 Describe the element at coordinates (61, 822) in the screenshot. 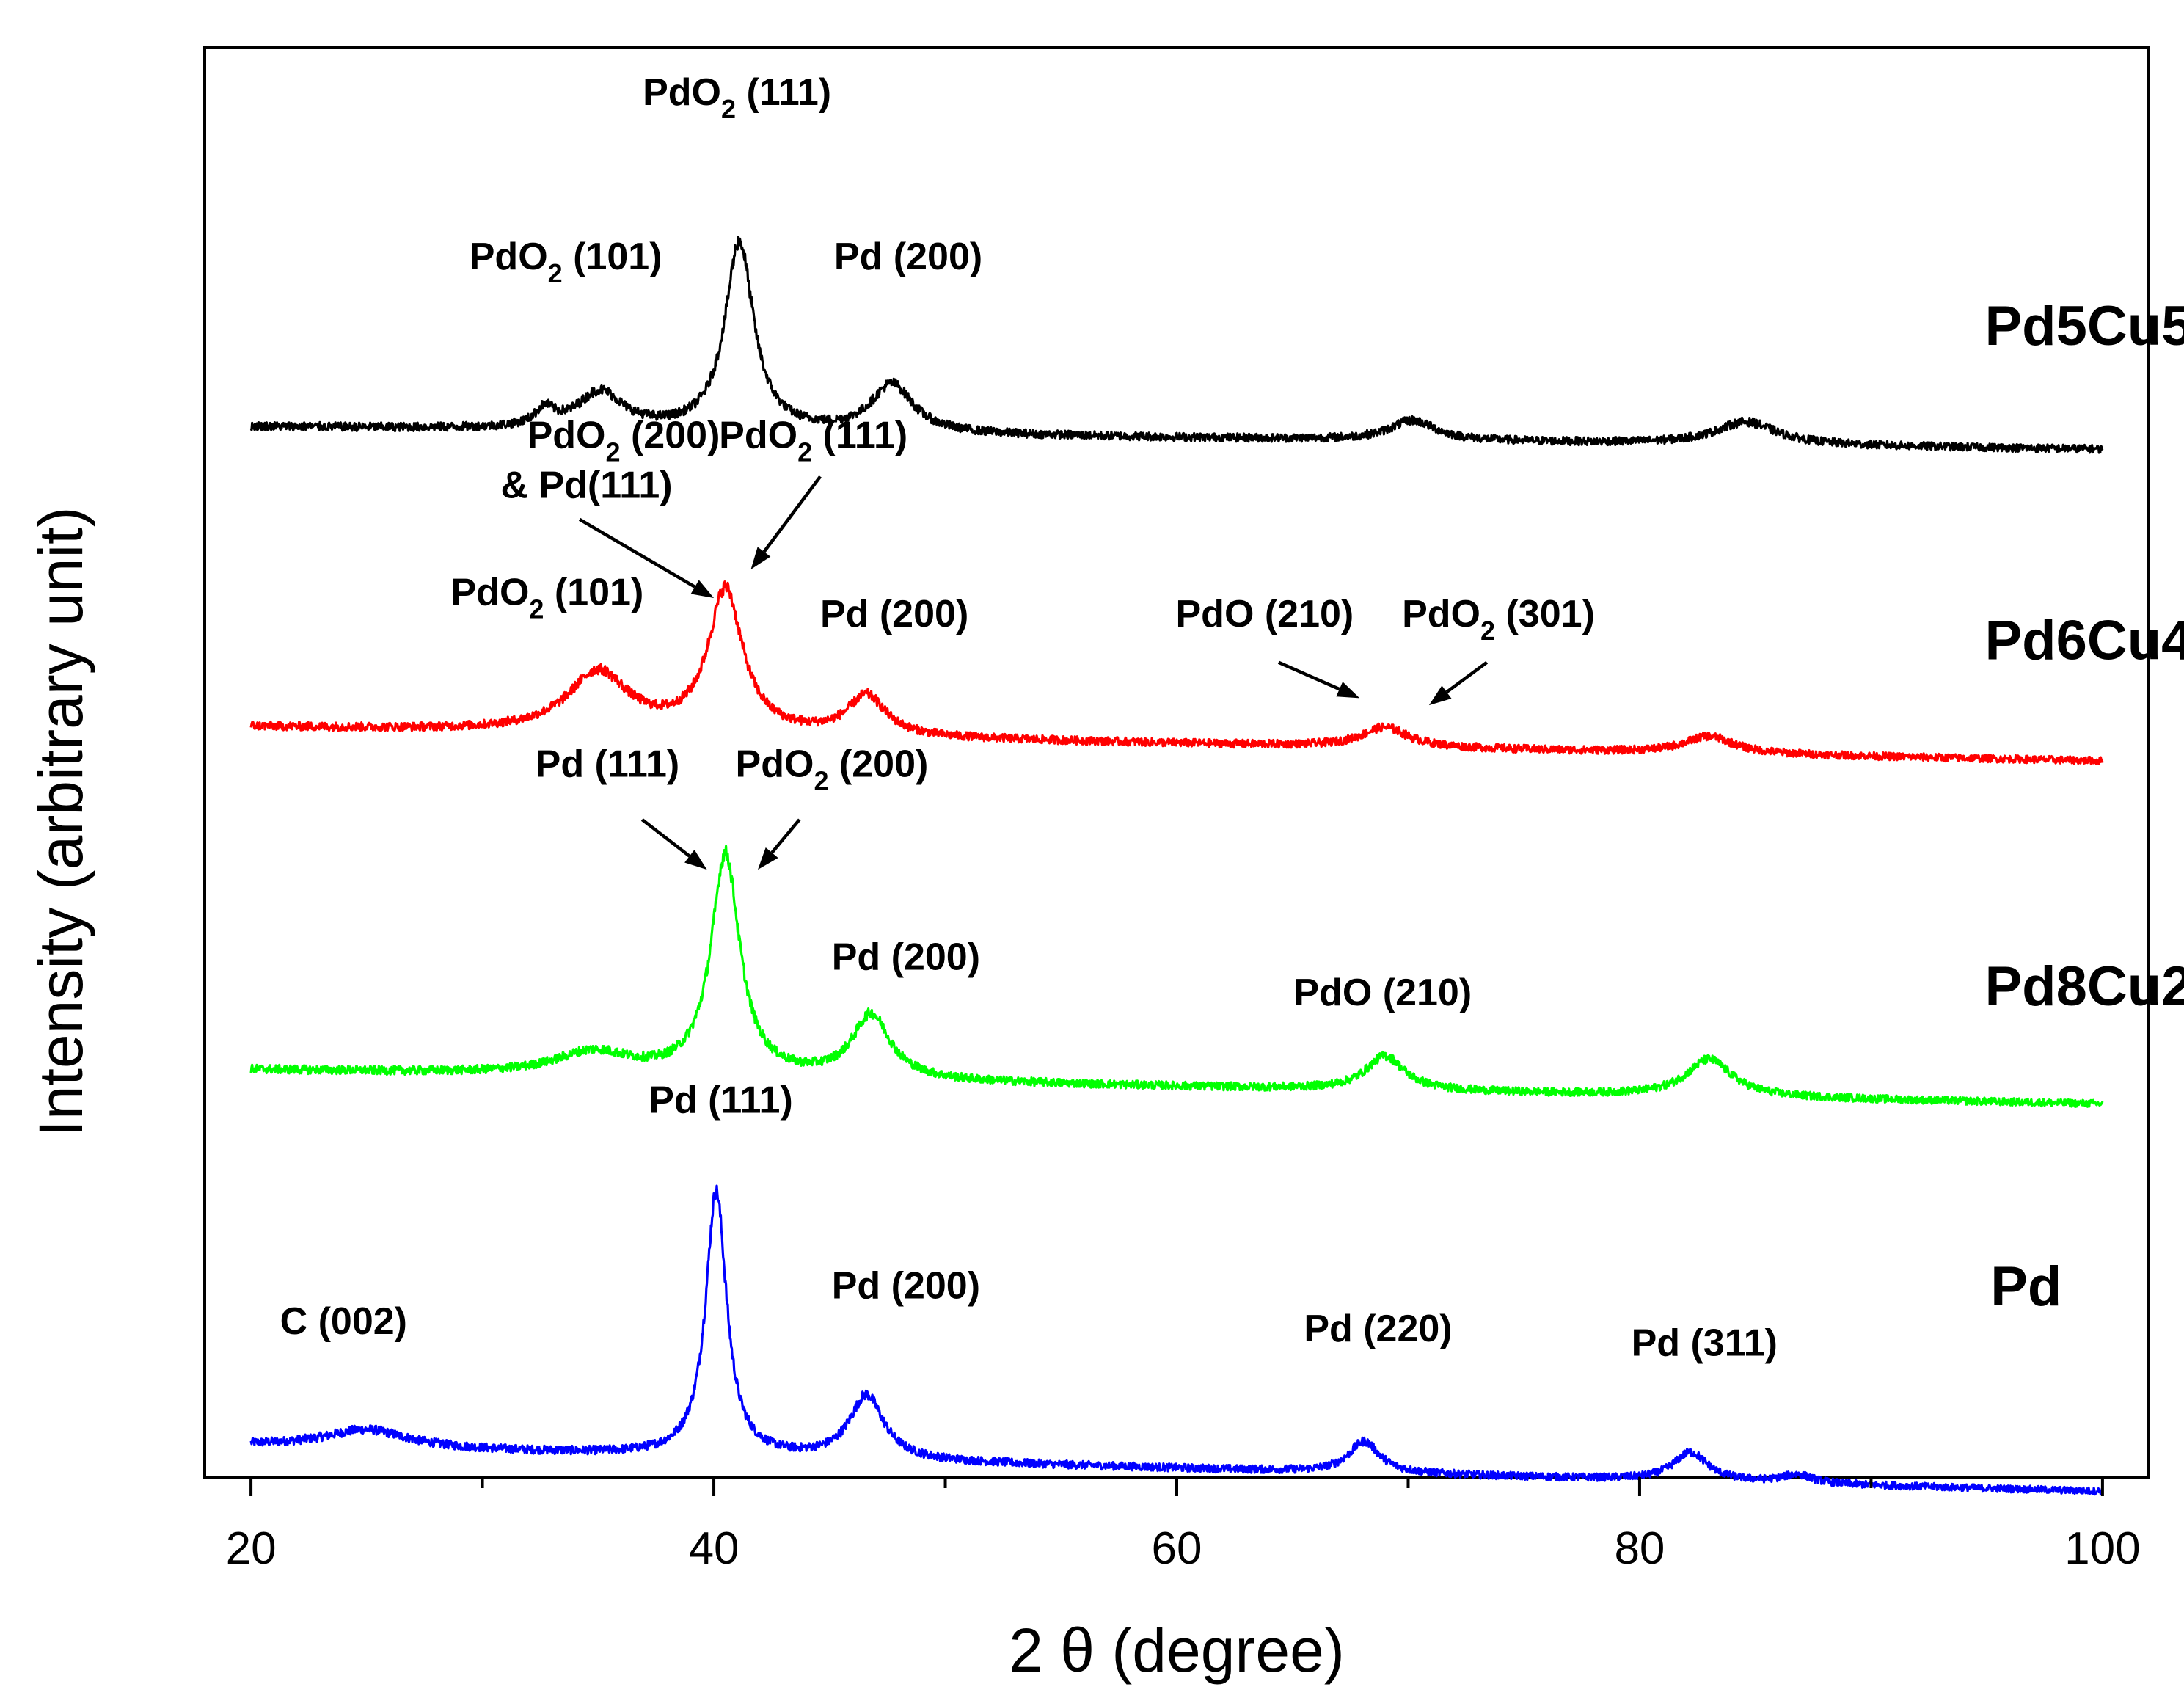

I see `y-axis-title: Intensity (arbitrary unit)` at that location.